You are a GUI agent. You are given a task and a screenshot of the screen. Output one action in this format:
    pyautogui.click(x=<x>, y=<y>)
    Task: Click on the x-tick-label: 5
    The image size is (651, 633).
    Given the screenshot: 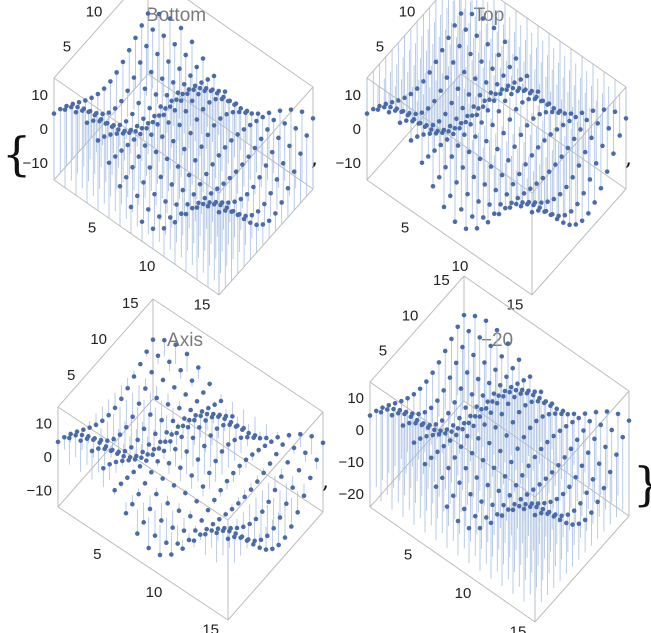 What is the action you would take?
    pyautogui.click(x=92, y=228)
    